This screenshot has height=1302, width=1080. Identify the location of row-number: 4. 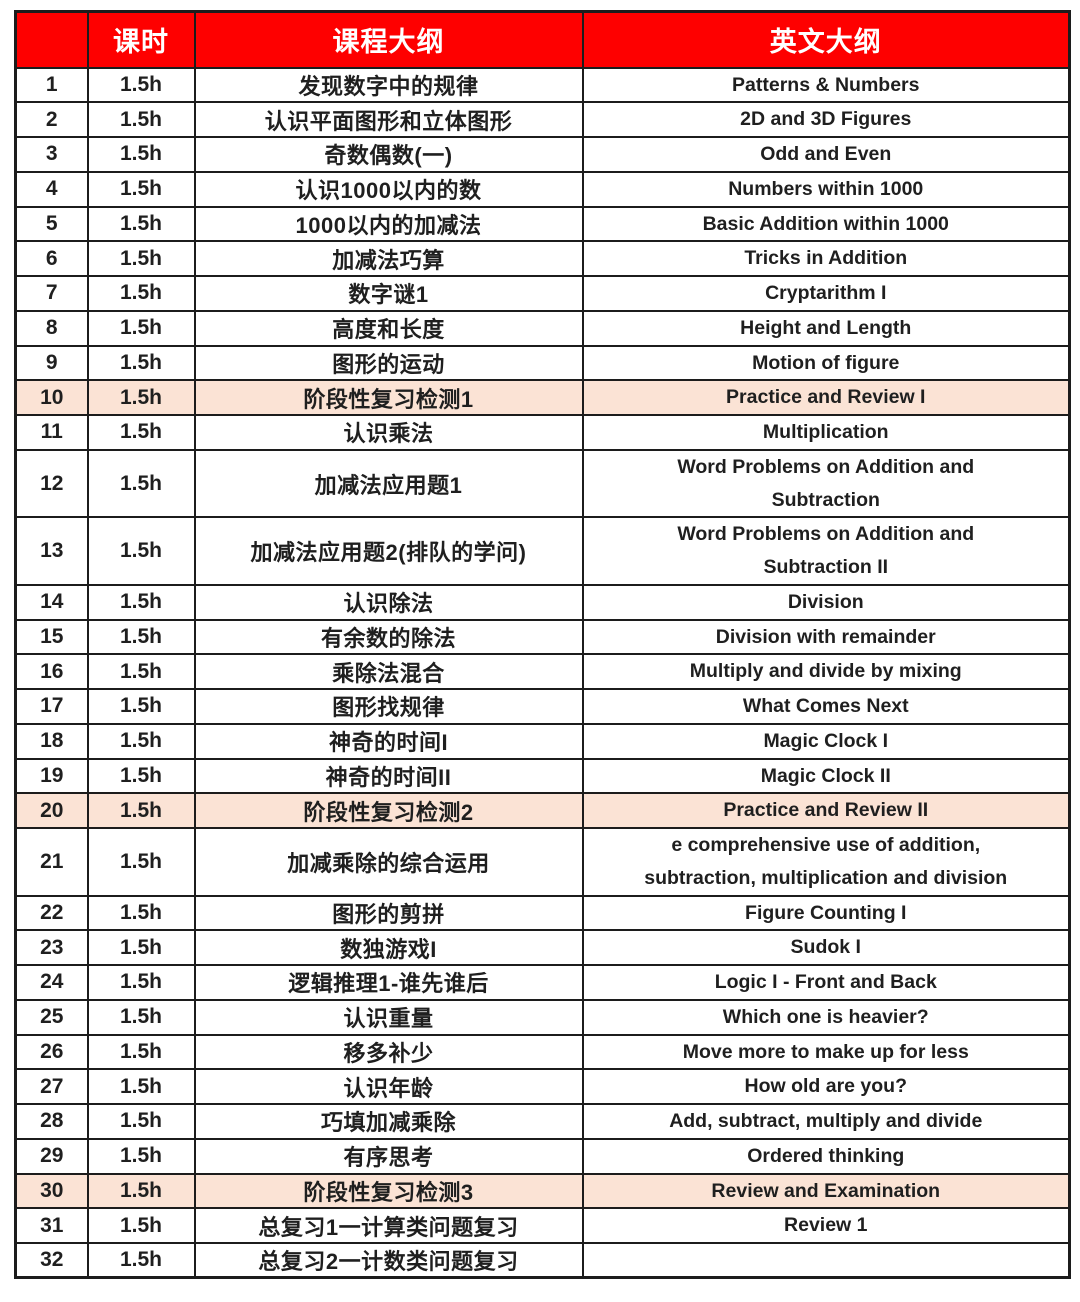
(51, 189).